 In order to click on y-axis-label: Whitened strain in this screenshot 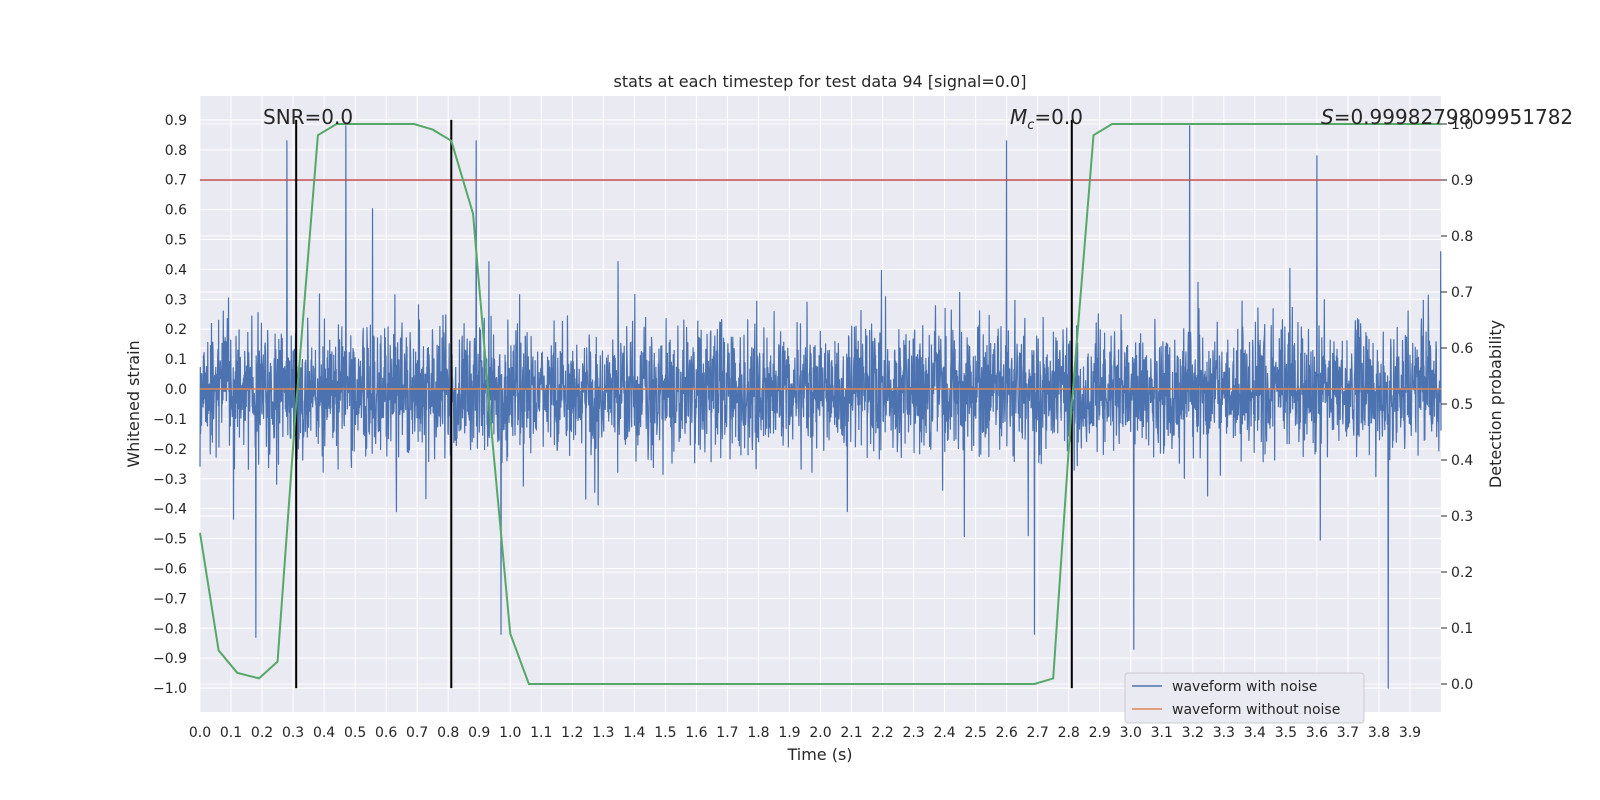, I will do `click(133, 403)`.